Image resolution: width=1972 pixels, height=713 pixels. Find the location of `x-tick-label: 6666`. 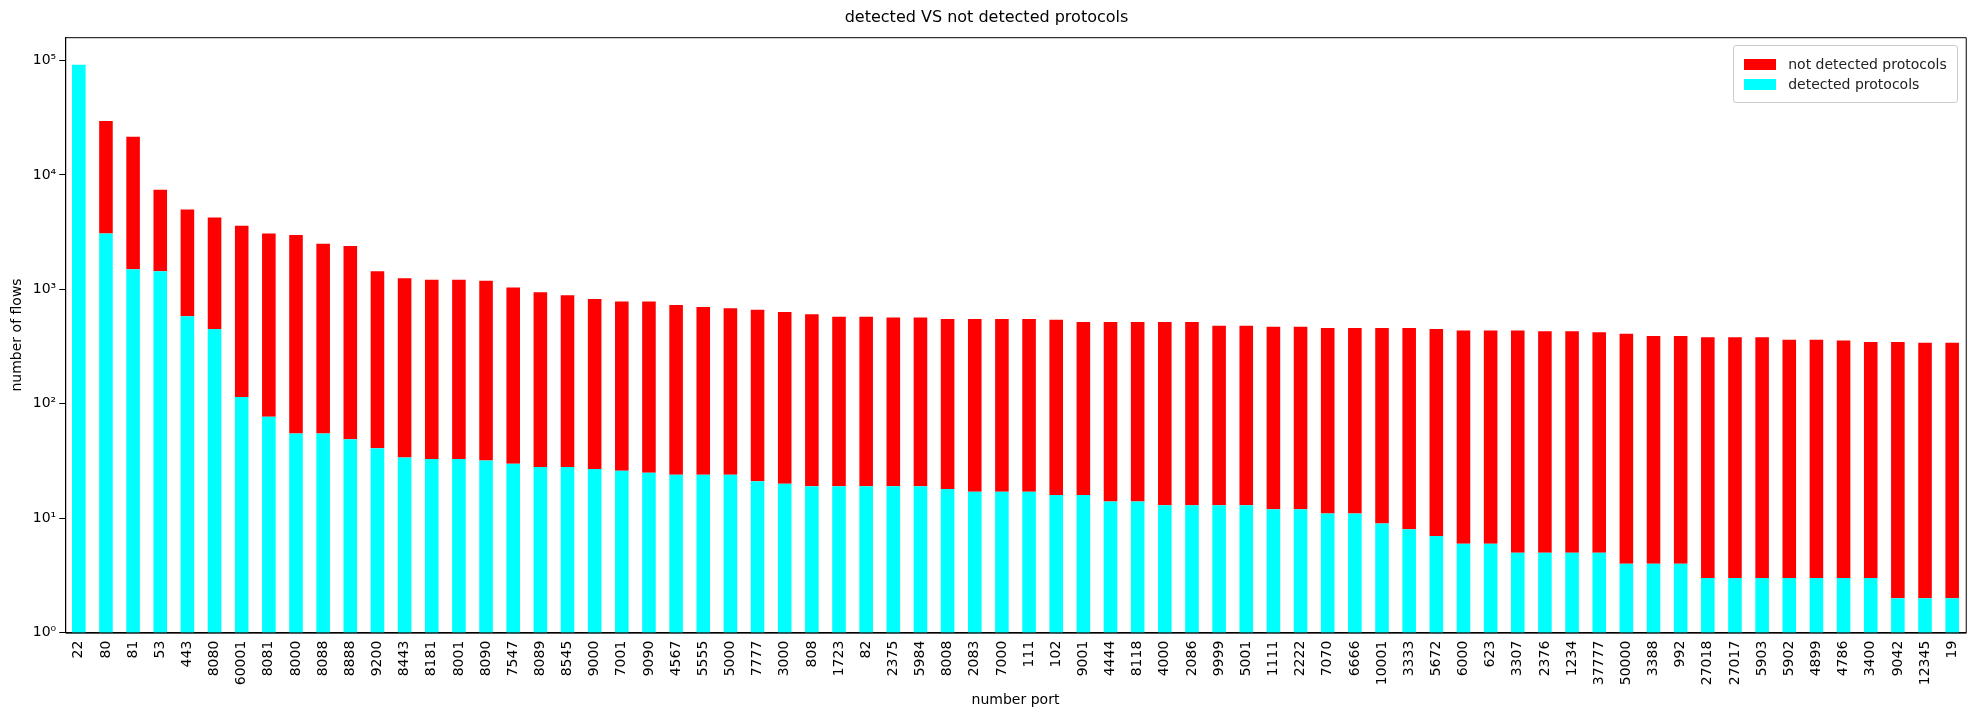

x-tick-label: 6666 is located at coordinates (1353, 658).